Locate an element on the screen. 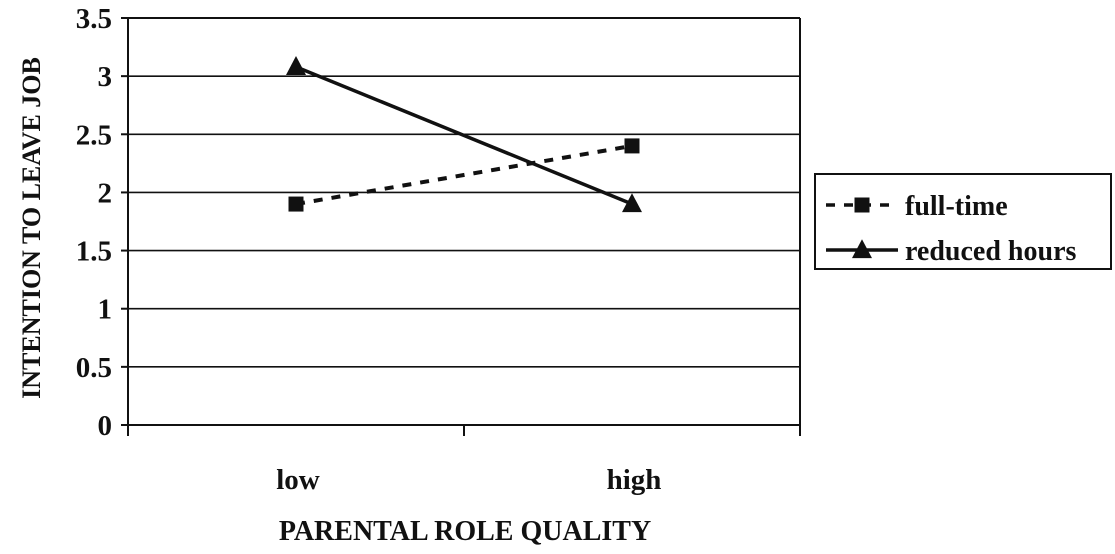 The height and width of the screenshot is (554, 1115). series-line-reduced-hours is located at coordinates (464, 135).